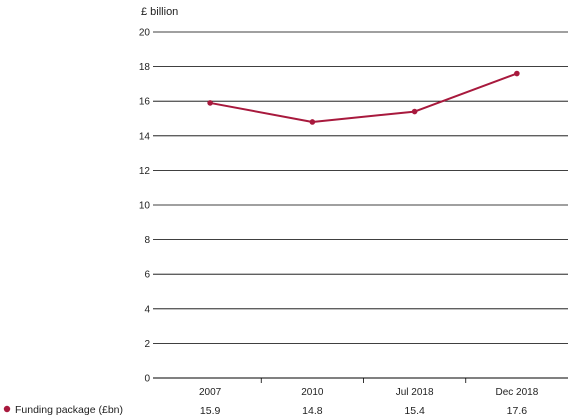  What do you see at coordinates (7, 409) in the screenshot?
I see `legend-marker` at bounding box center [7, 409].